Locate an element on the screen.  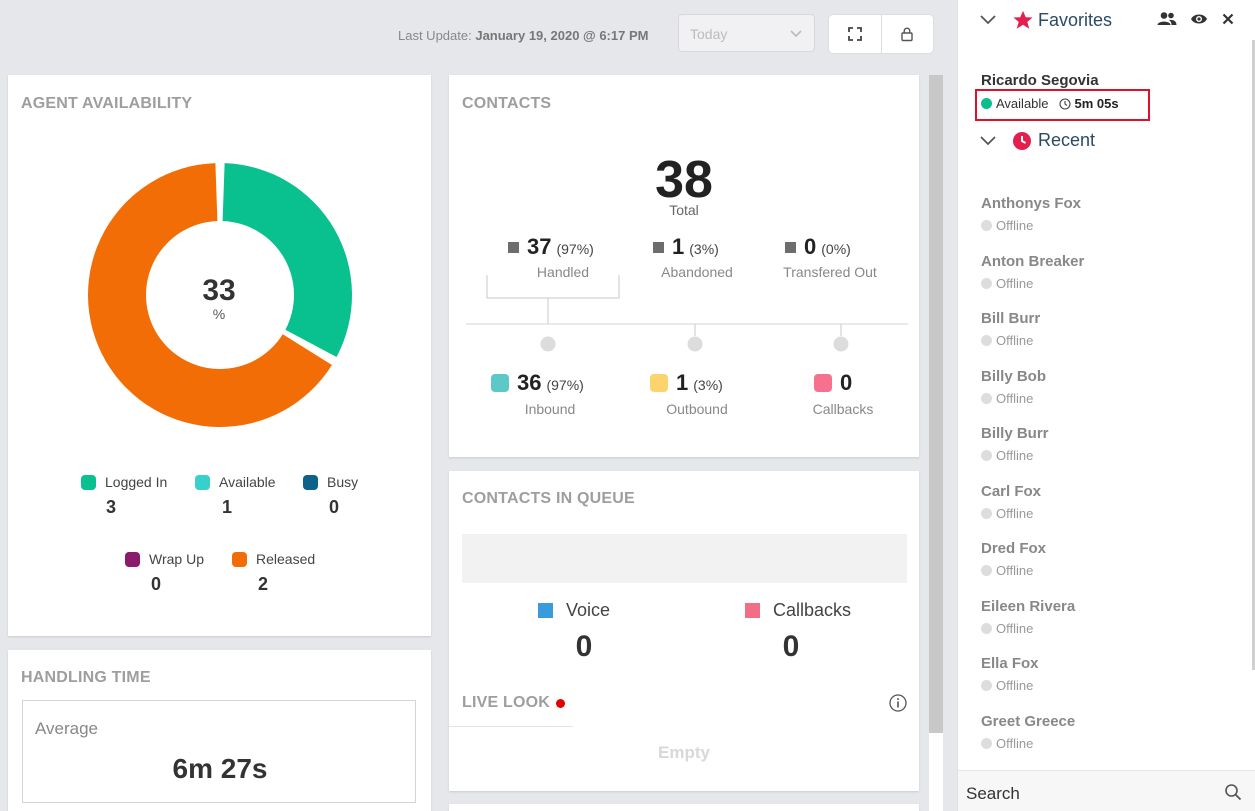
transferred-marker is located at coordinates (790, 247).